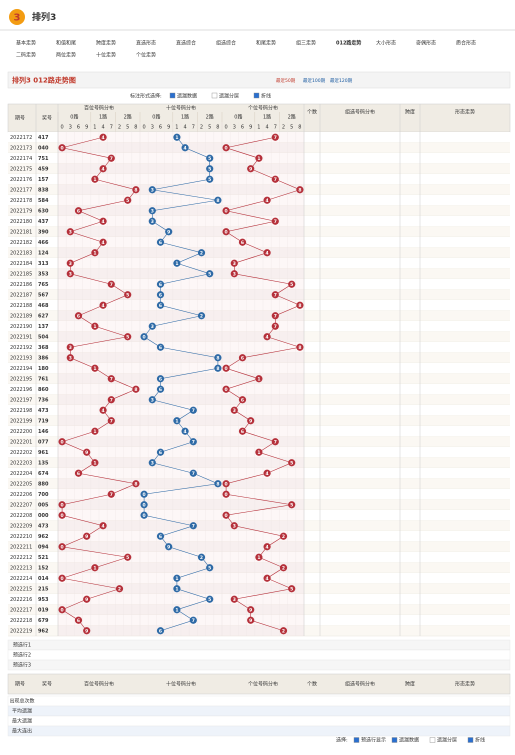  Describe the element at coordinates (43, 306) in the screenshot. I see `number: 468` at that location.